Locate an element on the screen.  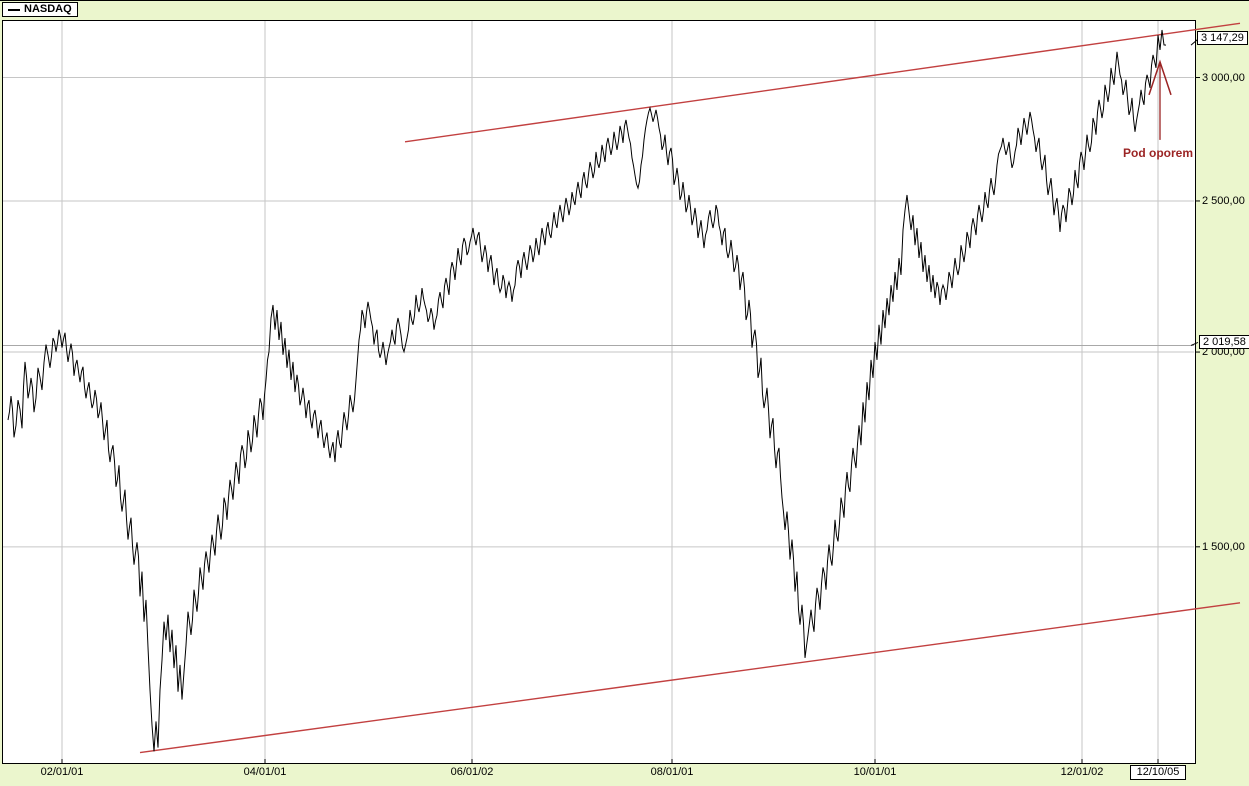
x-axis-tick-label: 10/01/01 is located at coordinates (875, 772).